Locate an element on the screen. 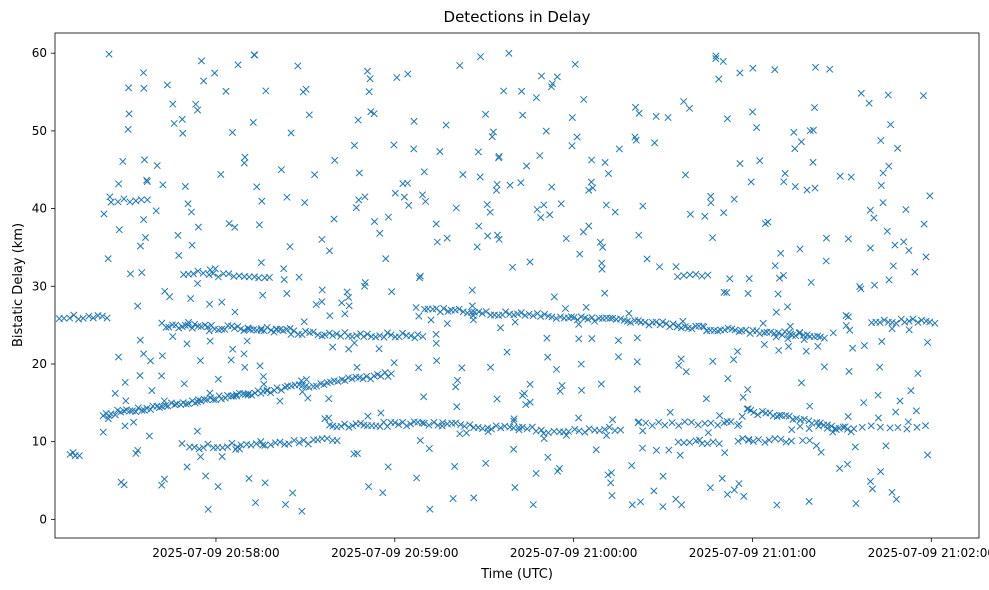  y-tick-label: 0 is located at coordinates (43, 519).